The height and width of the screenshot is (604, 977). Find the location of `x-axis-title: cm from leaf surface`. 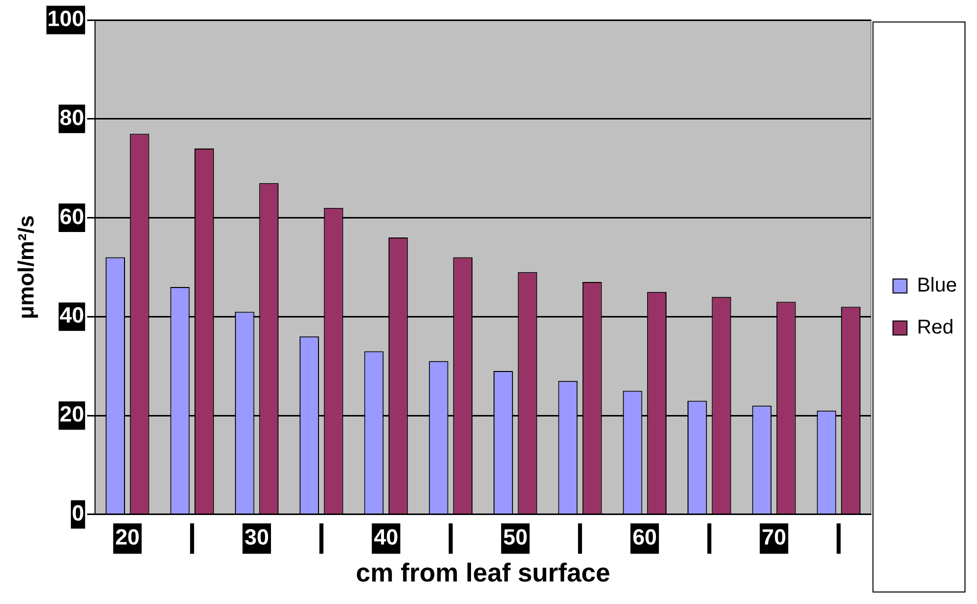

x-axis-title: cm from leaf surface is located at coordinates (483, 573).